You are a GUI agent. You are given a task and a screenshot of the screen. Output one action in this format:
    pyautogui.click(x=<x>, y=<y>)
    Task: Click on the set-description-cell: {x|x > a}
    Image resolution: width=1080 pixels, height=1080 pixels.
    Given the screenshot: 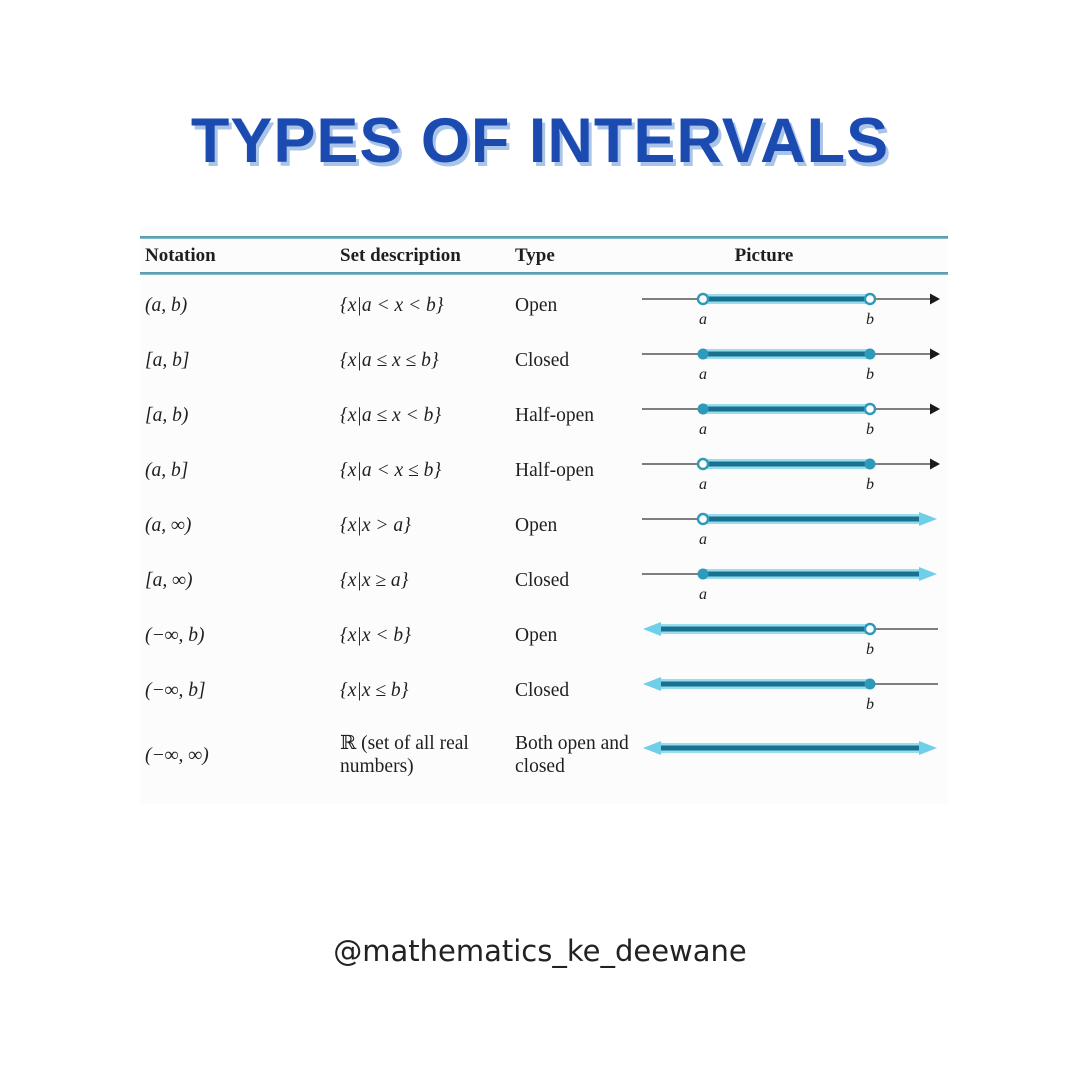 What is the action you would take?
    pyautogui.click(x=375, y=525)
    